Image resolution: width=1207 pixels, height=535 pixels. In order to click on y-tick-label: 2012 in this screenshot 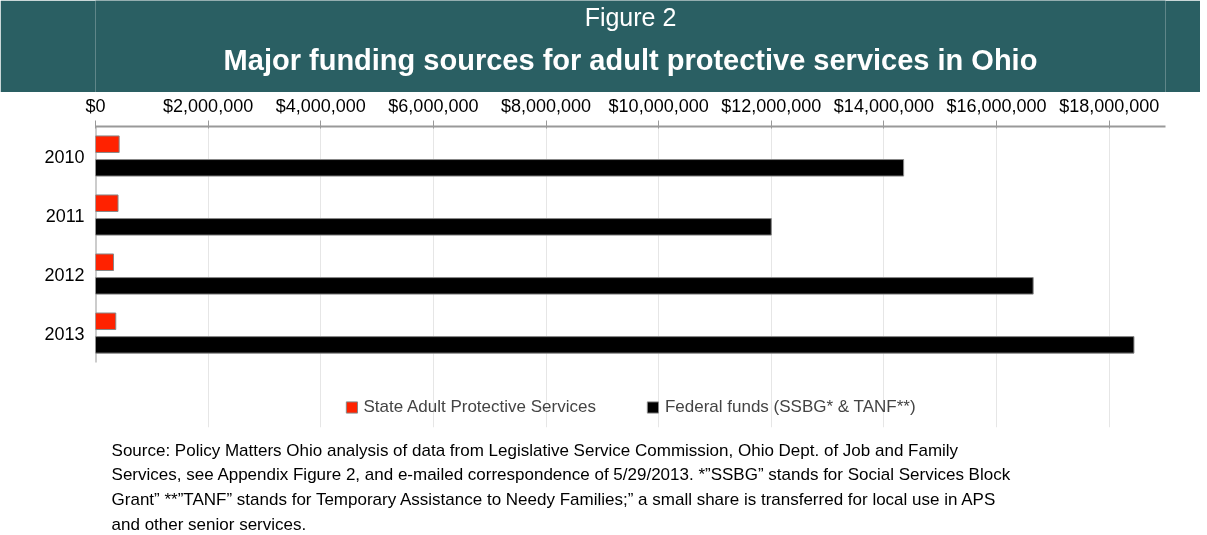, I will do `click(64, 274)`.